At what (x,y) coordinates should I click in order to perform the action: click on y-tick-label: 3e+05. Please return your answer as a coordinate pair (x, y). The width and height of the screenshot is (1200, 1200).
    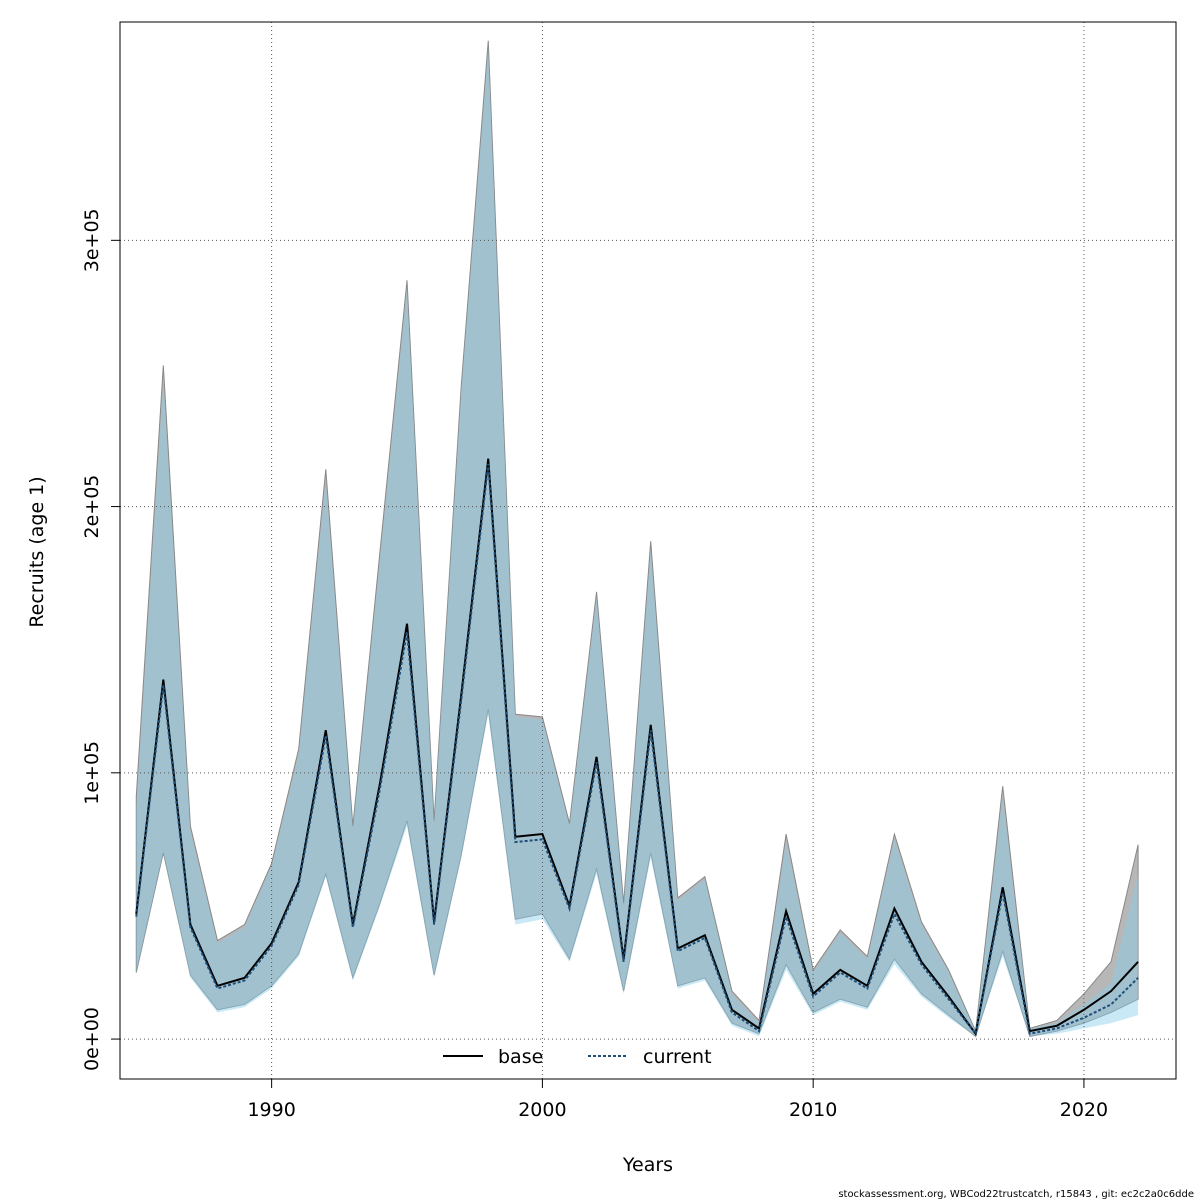
    Looking at the image, I should click on (92, 240).